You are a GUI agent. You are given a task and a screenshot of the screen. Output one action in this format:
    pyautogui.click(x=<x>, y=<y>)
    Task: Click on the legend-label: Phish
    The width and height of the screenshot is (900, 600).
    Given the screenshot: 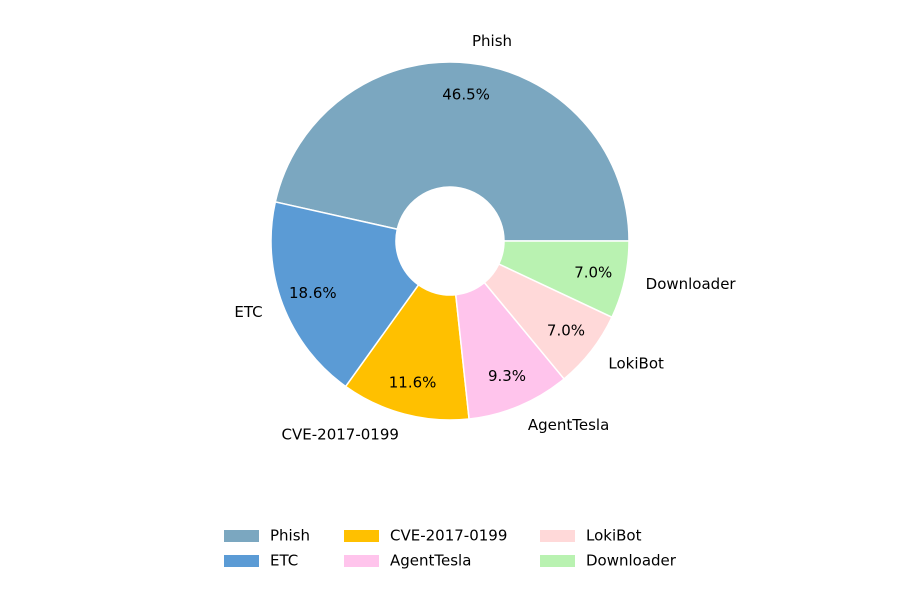 What is the action you would take?
    pyautogui.click(x=290, y=536)
    